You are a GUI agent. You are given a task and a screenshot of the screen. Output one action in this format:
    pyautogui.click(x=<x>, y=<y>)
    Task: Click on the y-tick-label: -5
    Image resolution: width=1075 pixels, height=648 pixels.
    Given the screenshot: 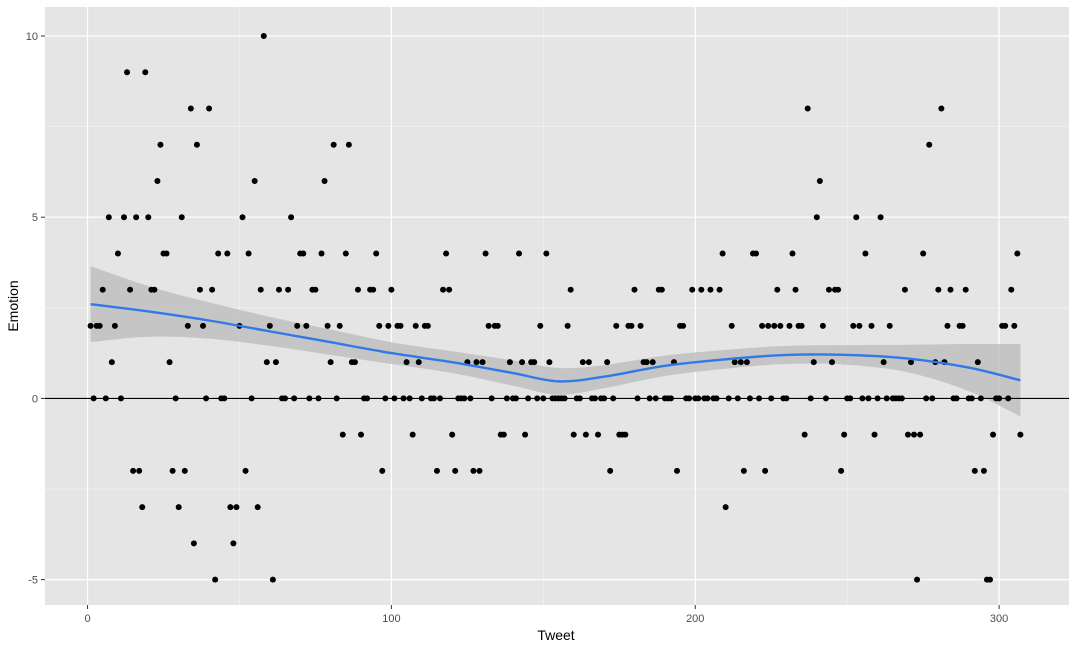 What is the action you would take?
    pyautogui.click(x=33, y=581)
    